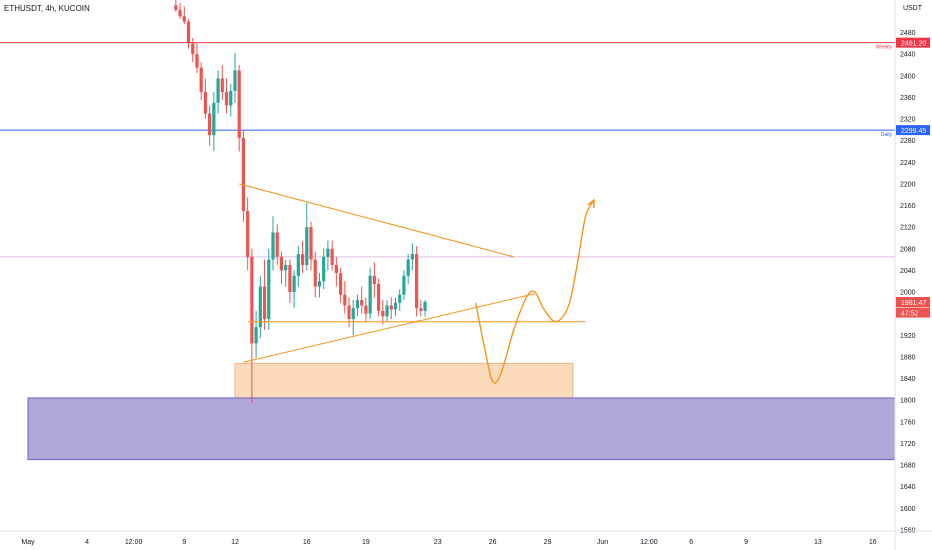 This screenshot has width=932, height=550. Describe the element at coordinates (548, 542) in the screenshot. I see `x-tick-label: 29` at that location.